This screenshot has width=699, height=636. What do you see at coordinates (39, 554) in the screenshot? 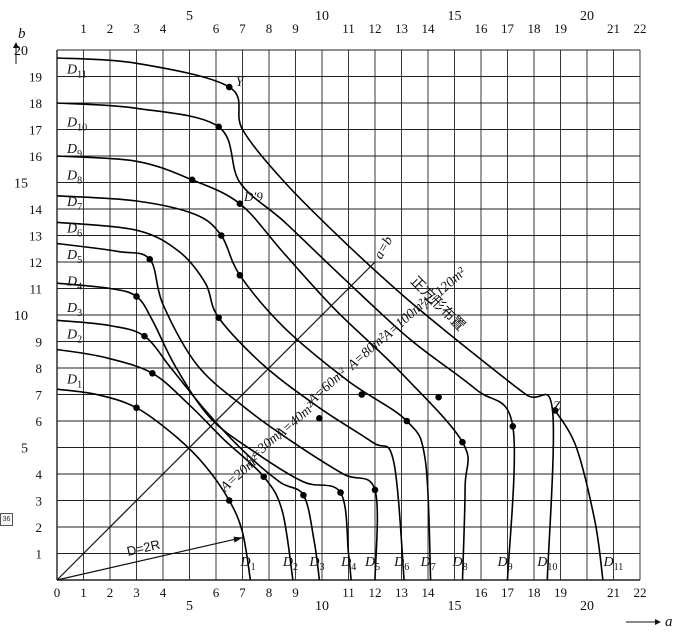
I see `y-tick: 1` at bounding box center [39, 554].